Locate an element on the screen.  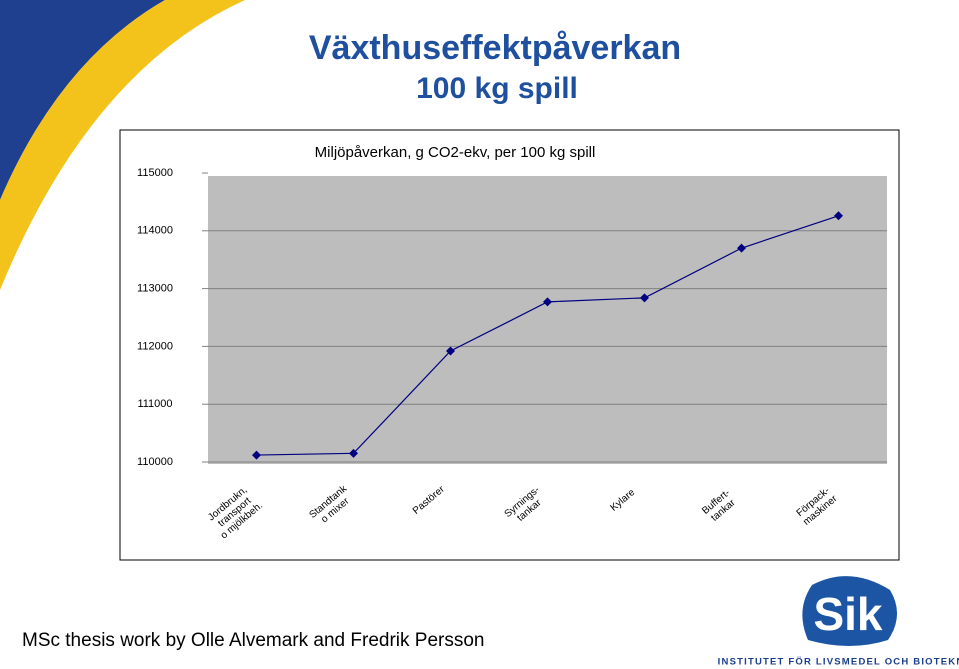
y-tick-label: 111000 is located at coordinates (154, 404).